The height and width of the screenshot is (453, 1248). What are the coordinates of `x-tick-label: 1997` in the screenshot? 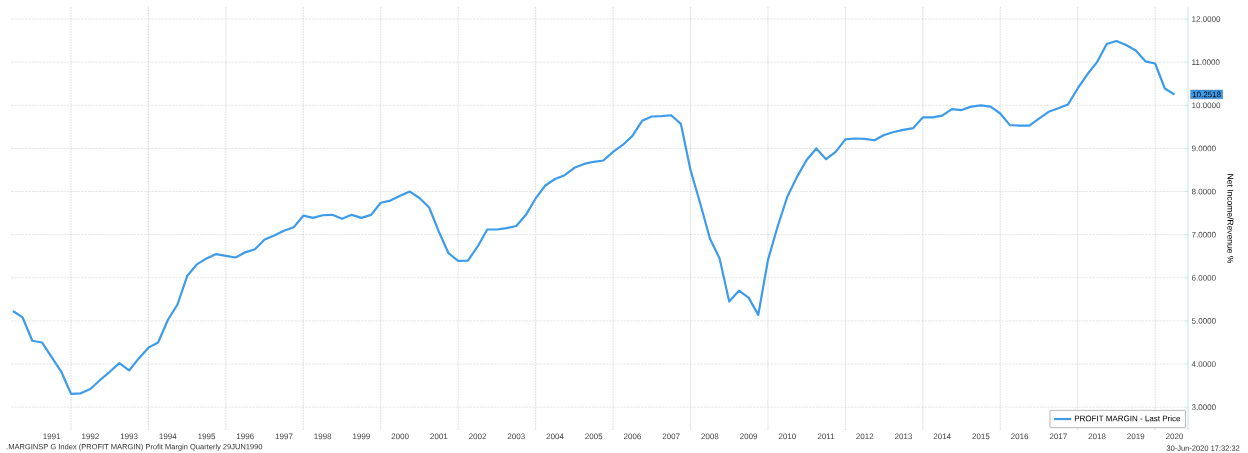 It's located at (284, 436).